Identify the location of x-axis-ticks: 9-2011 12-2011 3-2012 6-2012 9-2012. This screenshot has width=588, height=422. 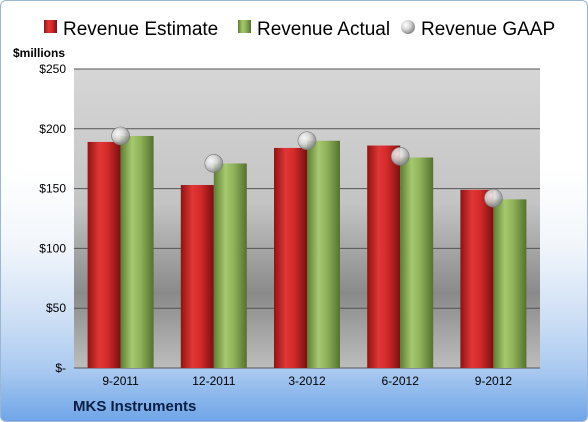
(307, 381).